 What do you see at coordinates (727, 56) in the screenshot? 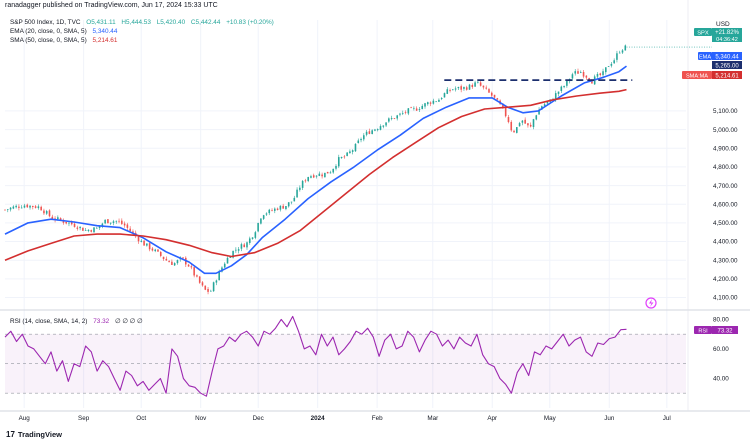
I see `ema-value-bg` at bounding box center [727, 56].